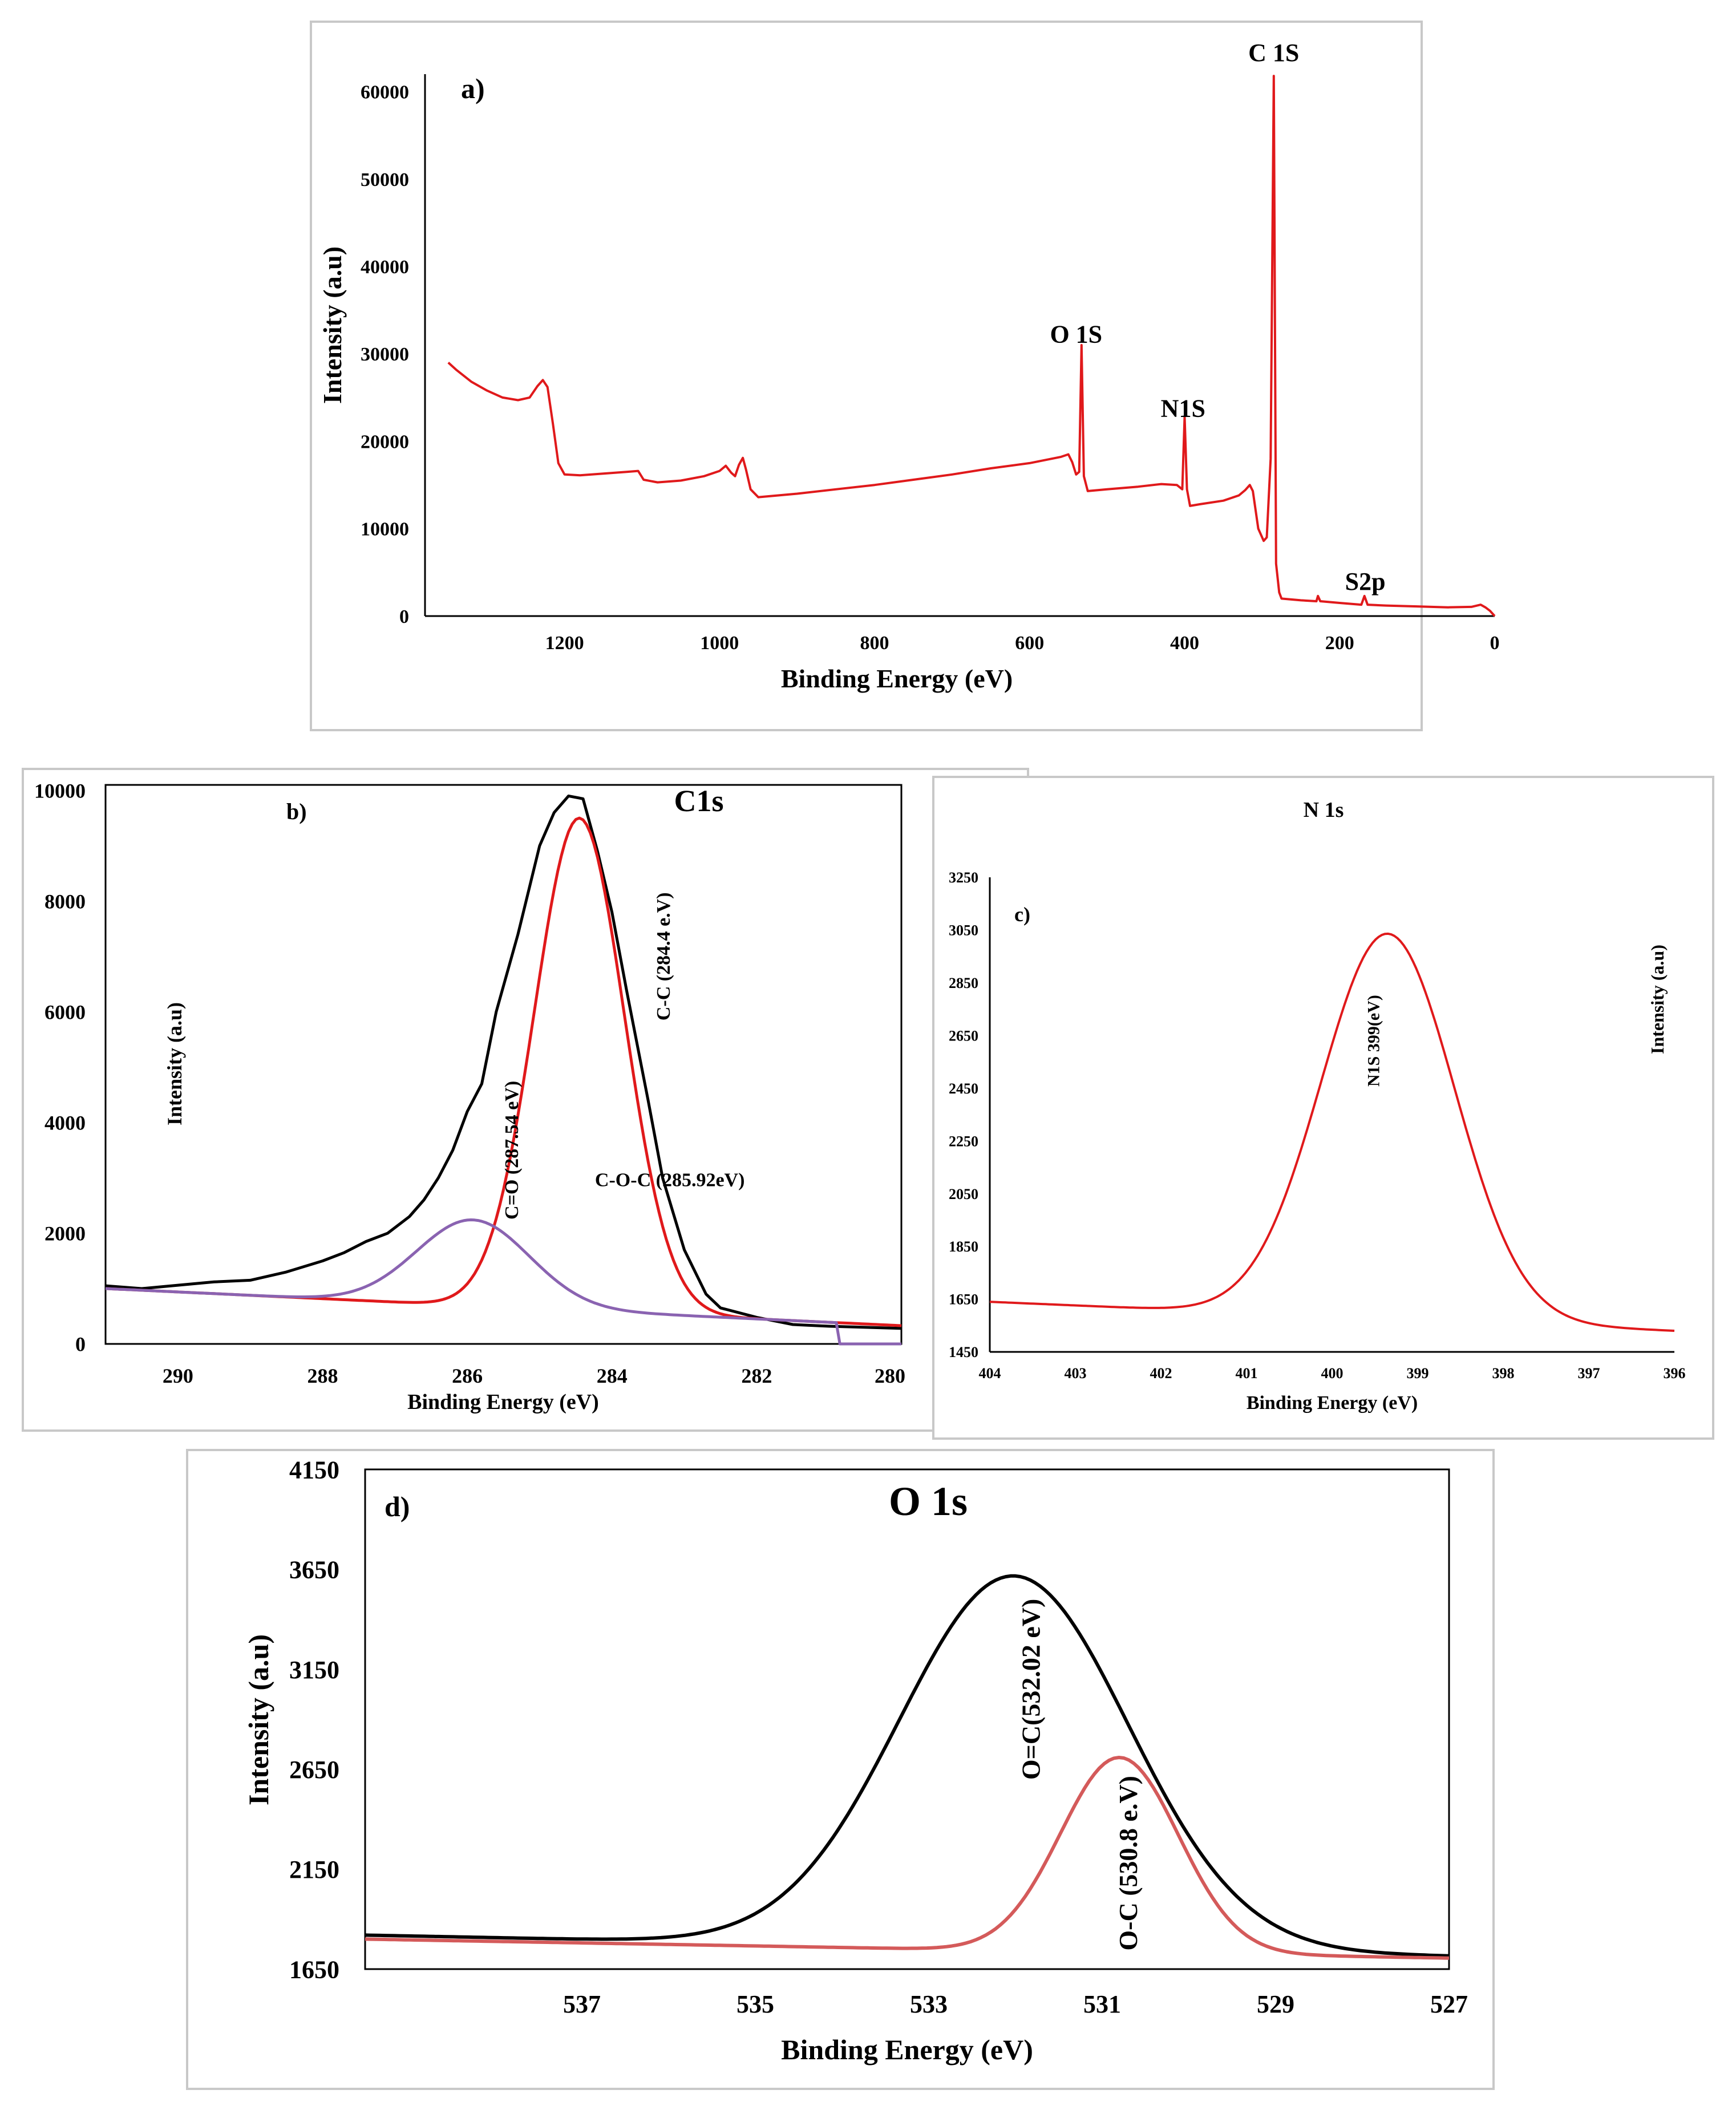 This screenshot has height=2106, width=1736. I want to click on panel-c-series-n-1s, so click(1332, 1132).